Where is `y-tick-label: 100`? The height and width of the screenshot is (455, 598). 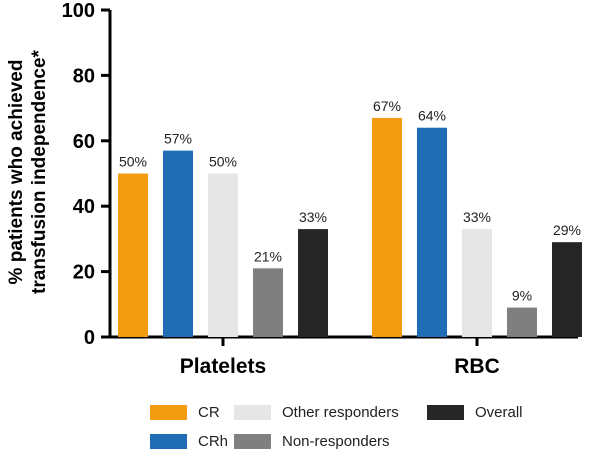
y-tick-label: 100 is located at coordinates (78, 11).